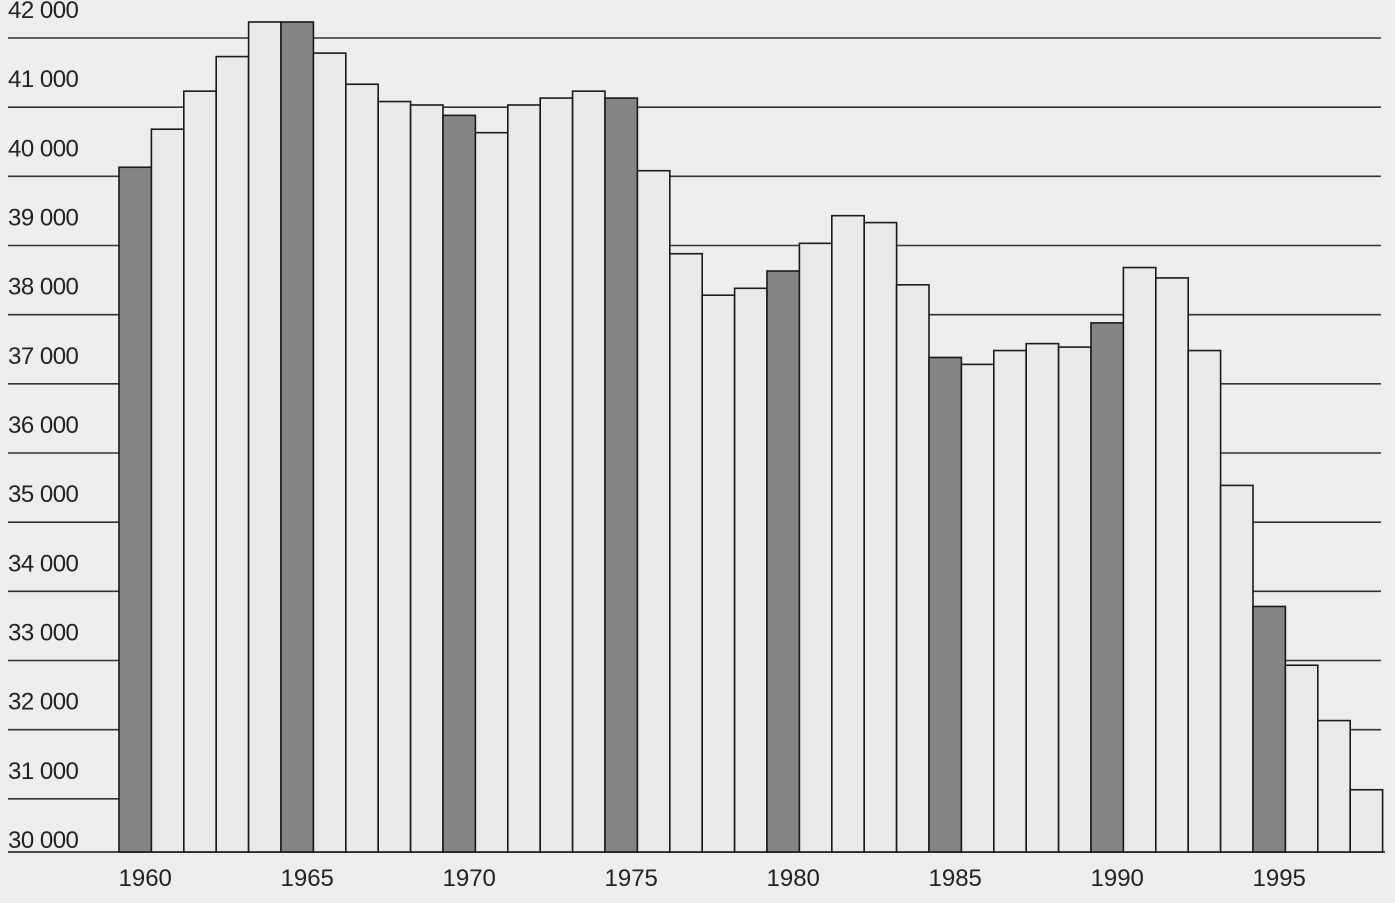  I want to click on y-tick-label: 41 000, so click(43, 79).